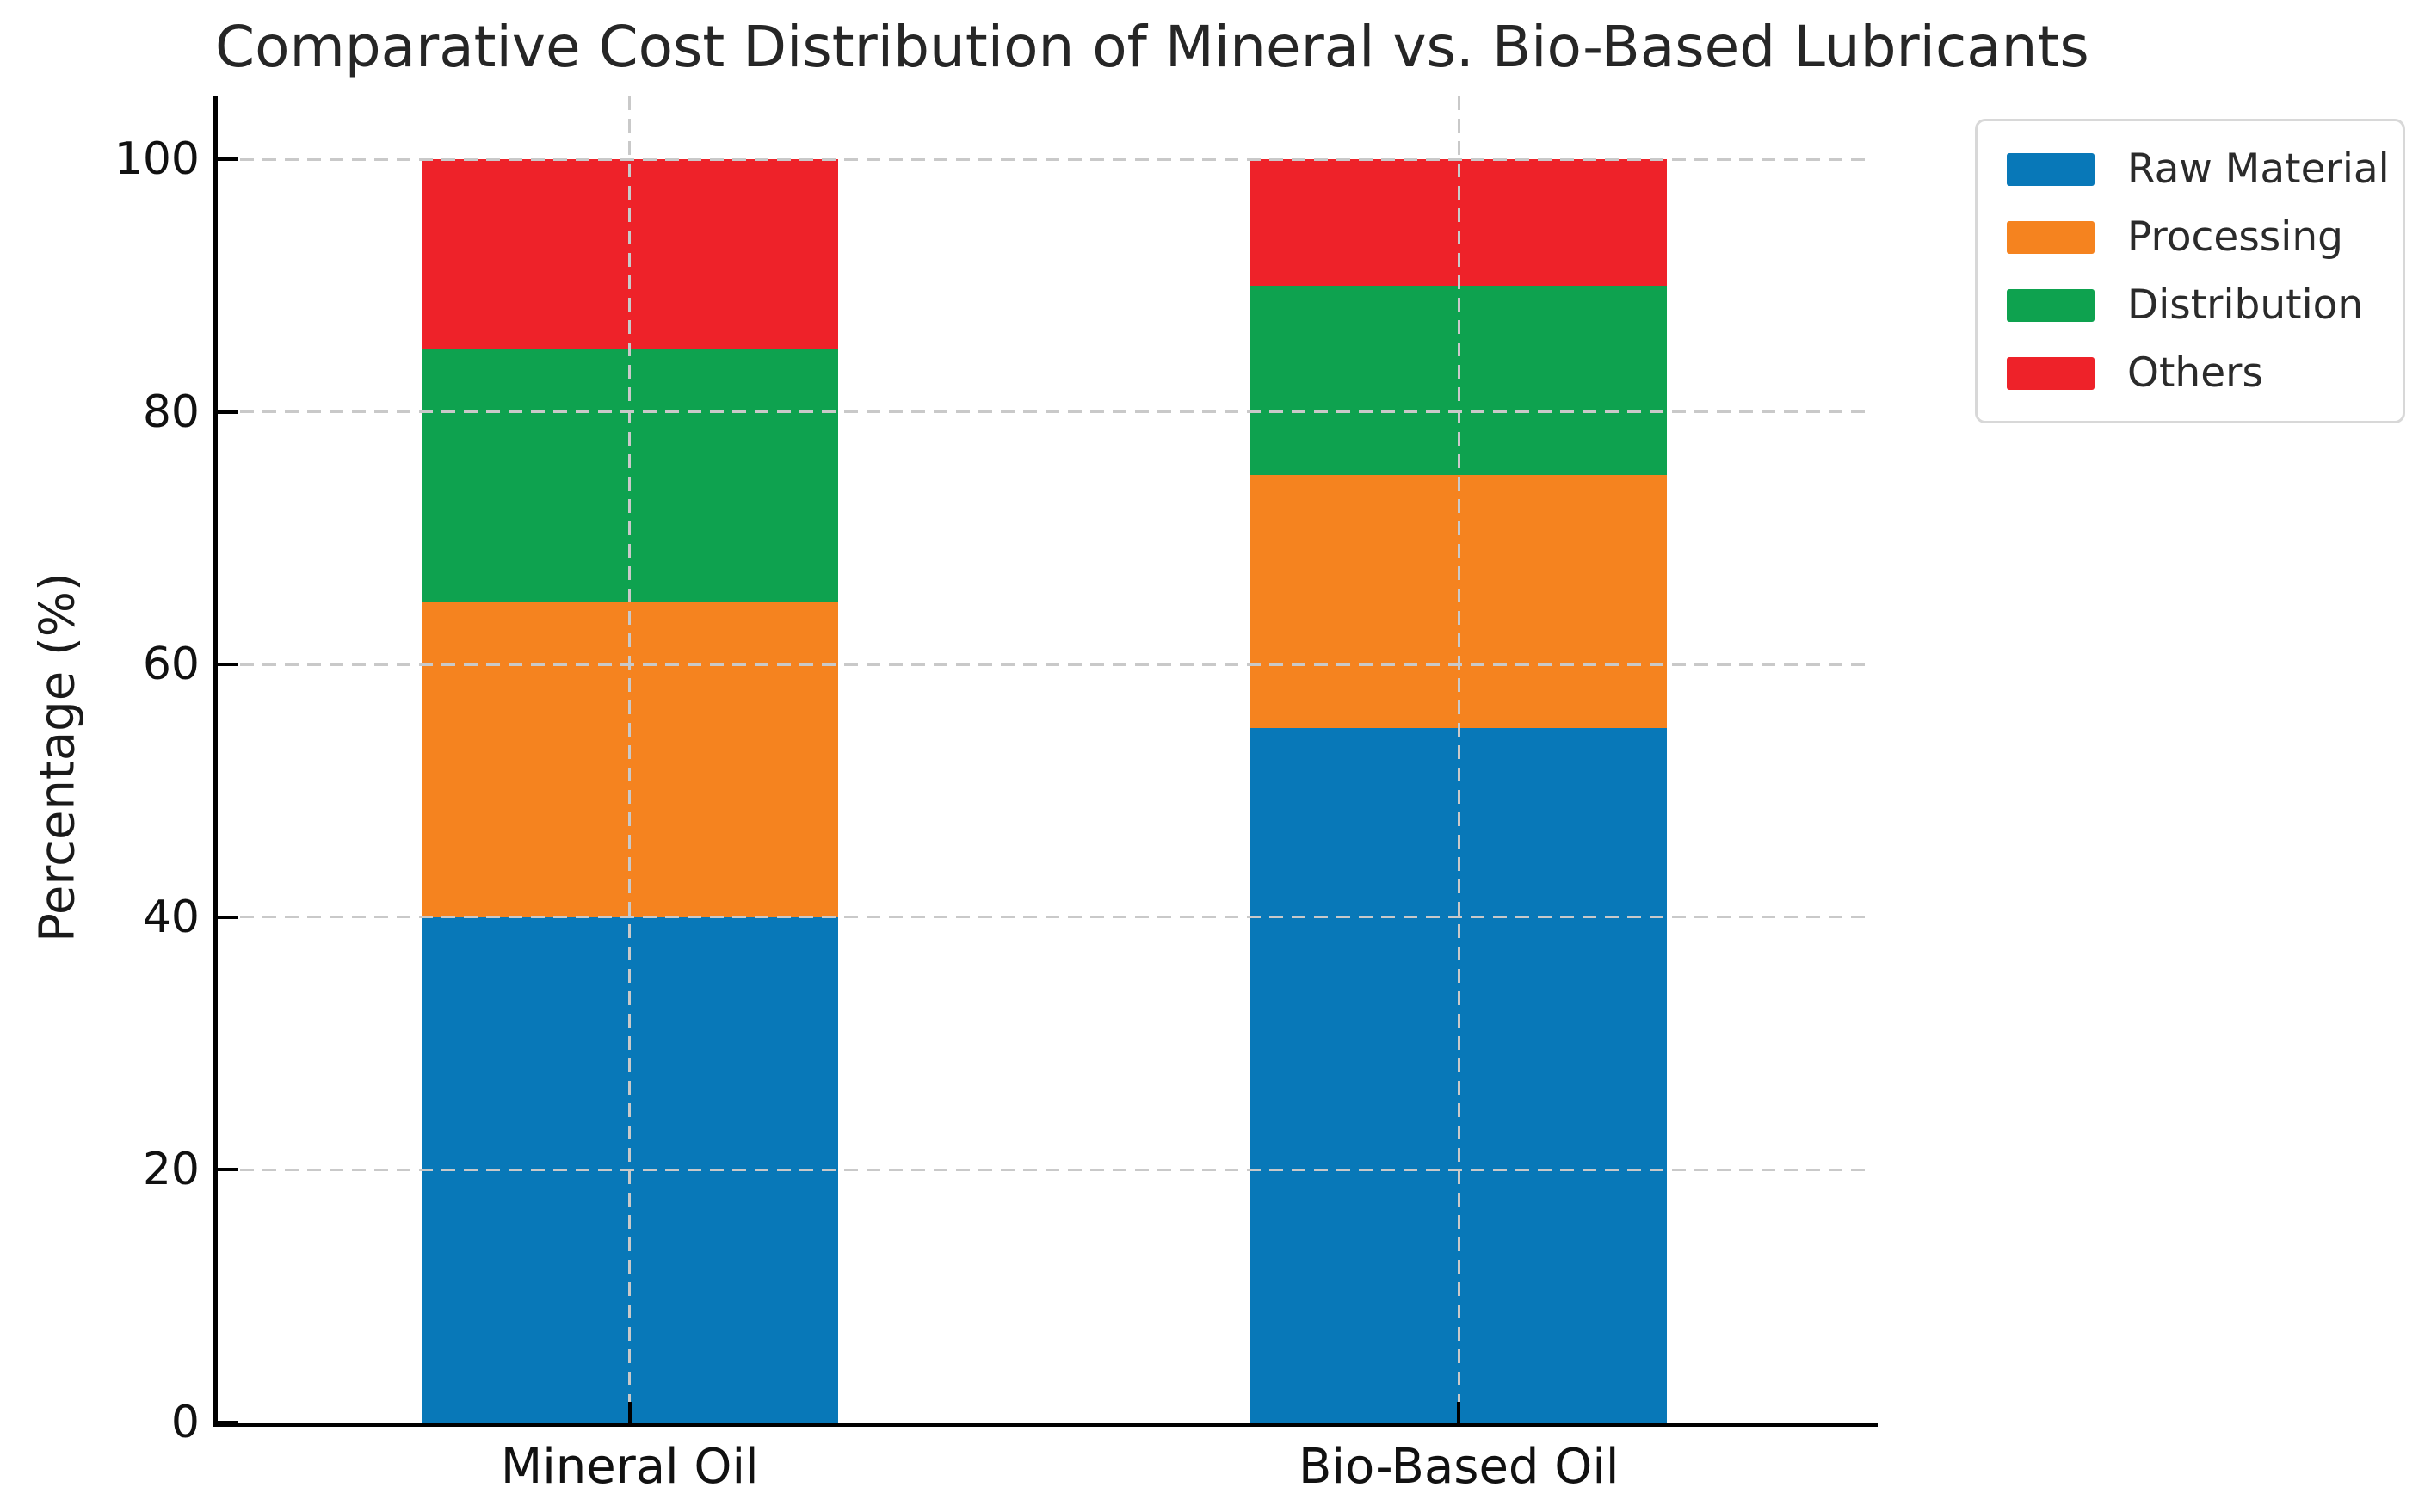 The height and width of the screenshot is (1512, 2431). Describe the element at coordinates (2258, 169) in the screenshot. I see `legend-label: Raw Material` at that location.